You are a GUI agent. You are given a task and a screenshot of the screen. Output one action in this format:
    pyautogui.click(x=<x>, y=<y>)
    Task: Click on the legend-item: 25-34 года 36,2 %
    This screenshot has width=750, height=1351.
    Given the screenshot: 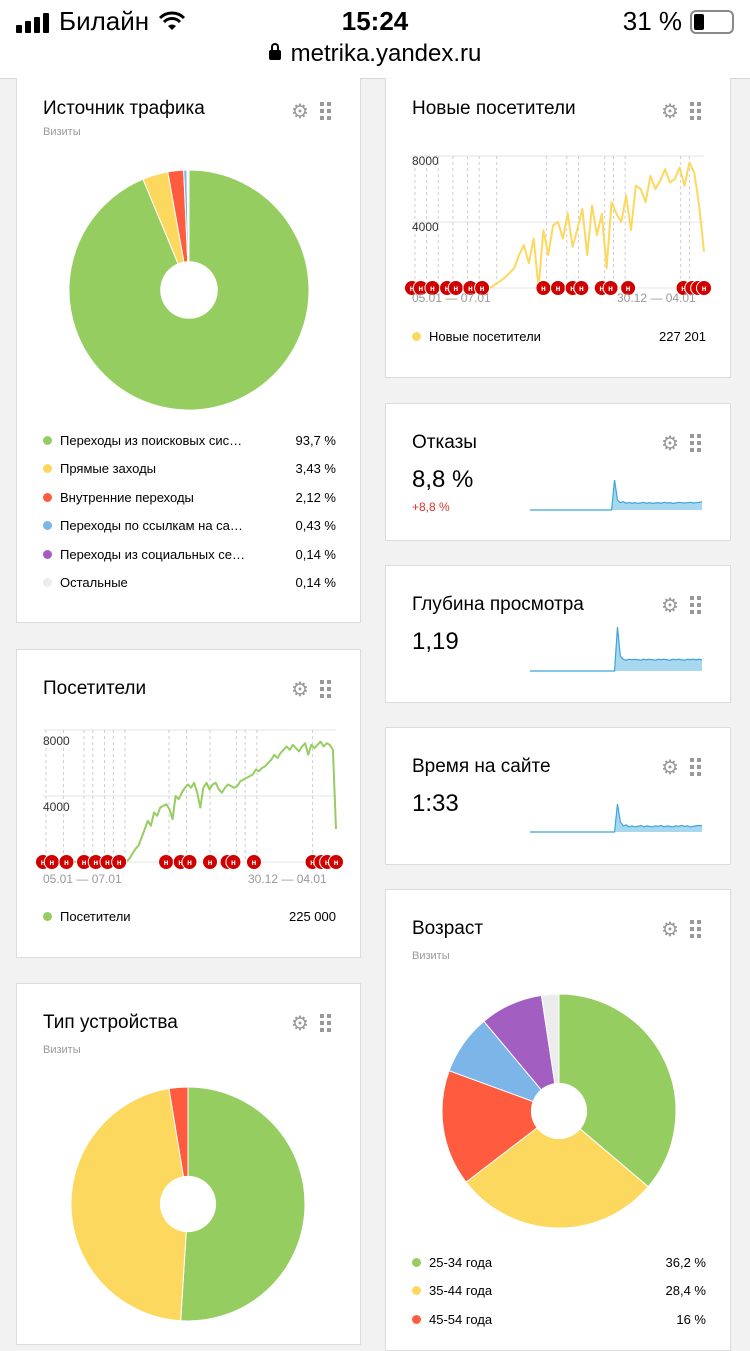 What is the action you would take?
    pyautogui.click(x=559, y=1262)
    